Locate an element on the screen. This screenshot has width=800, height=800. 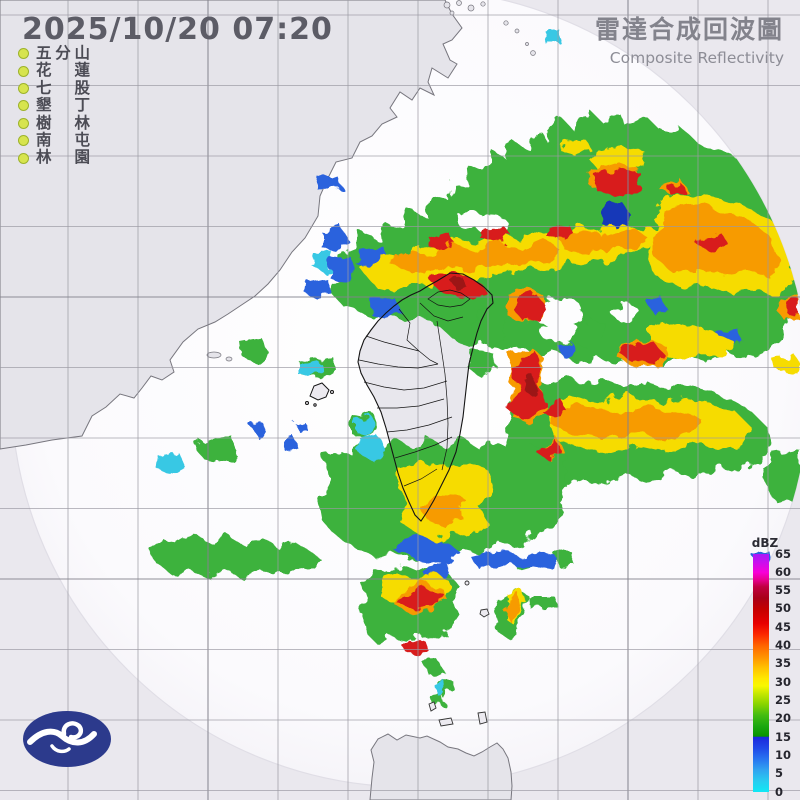
legend-tick-label: 5 is located at coordinates (779, 773).